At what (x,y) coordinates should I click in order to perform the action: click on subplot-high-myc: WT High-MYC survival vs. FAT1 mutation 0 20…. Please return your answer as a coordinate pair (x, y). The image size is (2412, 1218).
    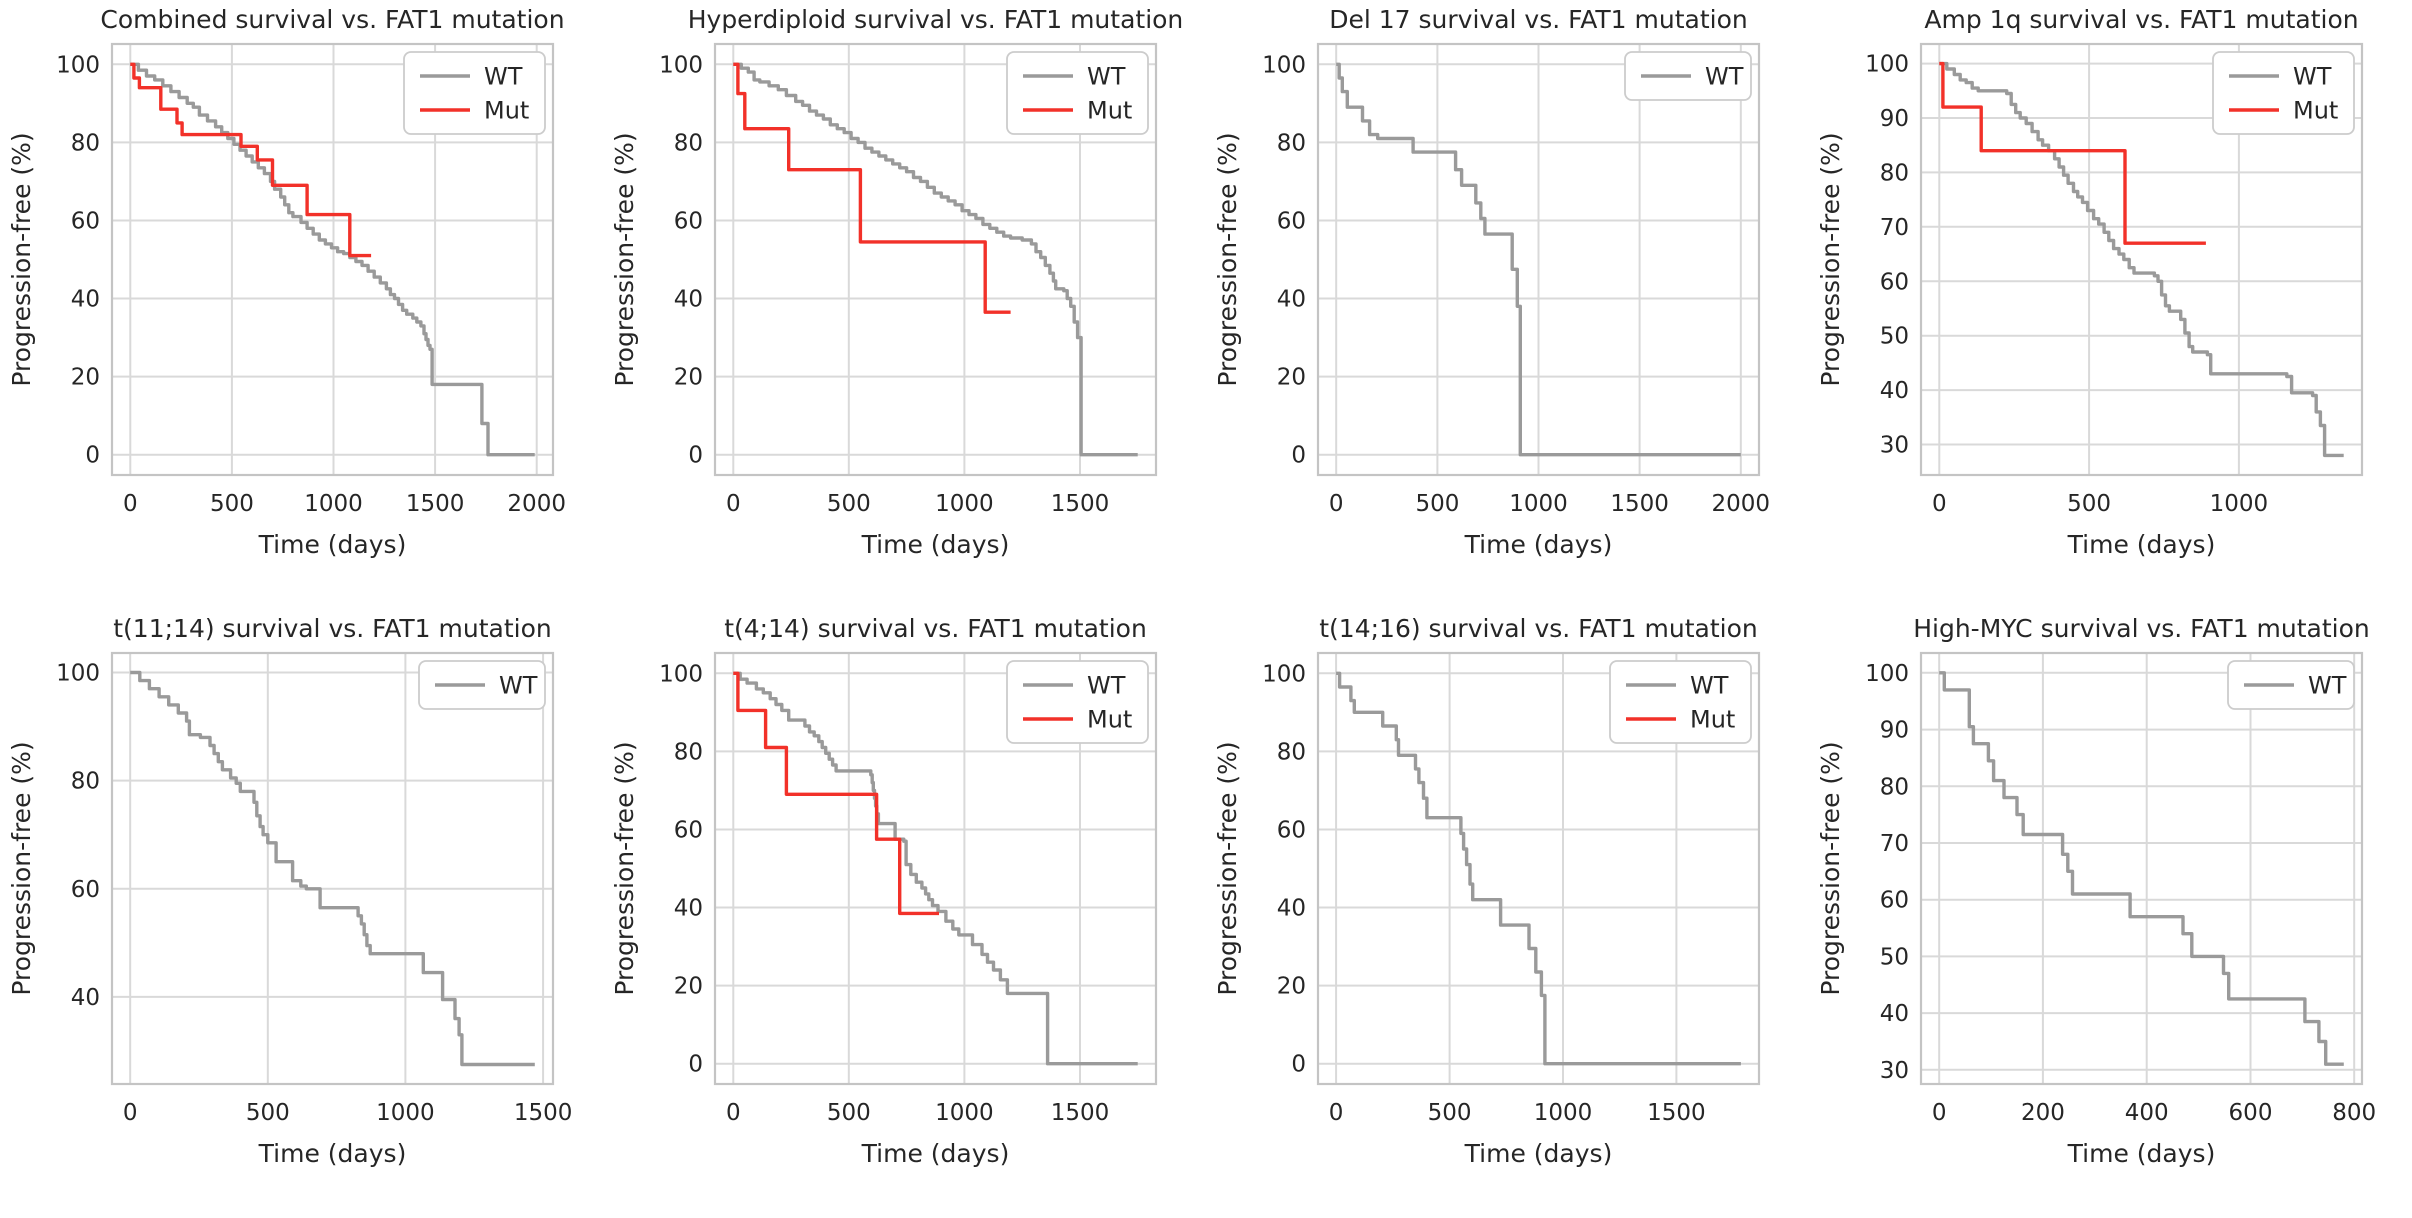
    Looking at the image, I should click on (2110, 913).